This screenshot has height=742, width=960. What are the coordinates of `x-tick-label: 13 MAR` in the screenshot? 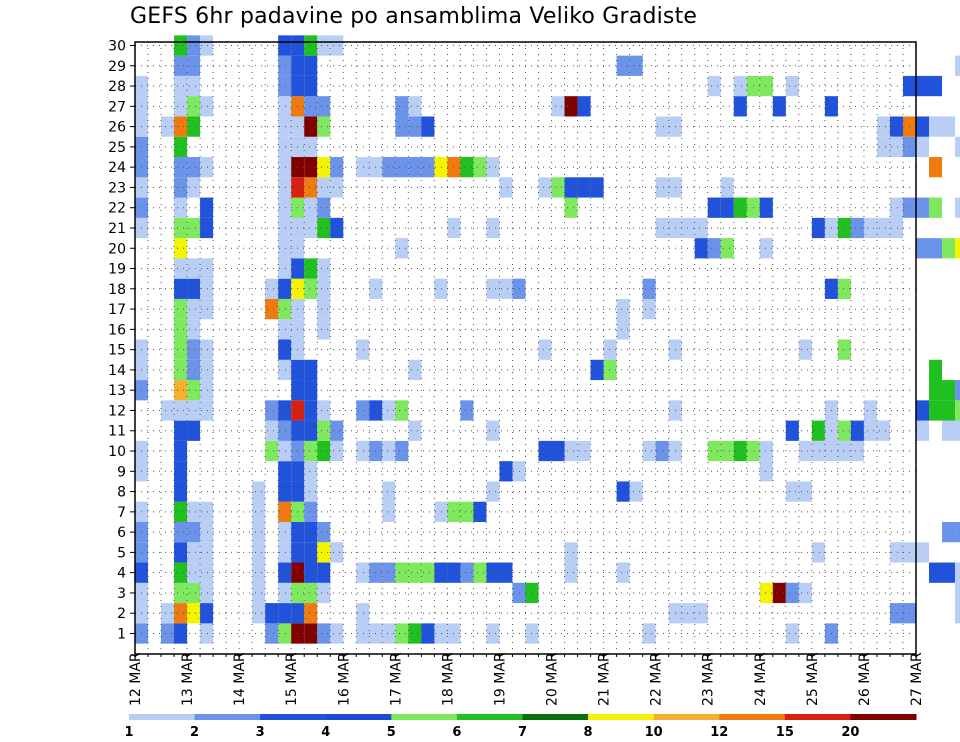 It's located at (188, 679).